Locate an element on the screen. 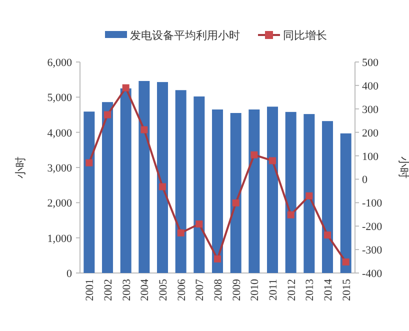 This screenshot has width=409, height=331. y2-tick-label: -400 is located at coordinates (372, 274).